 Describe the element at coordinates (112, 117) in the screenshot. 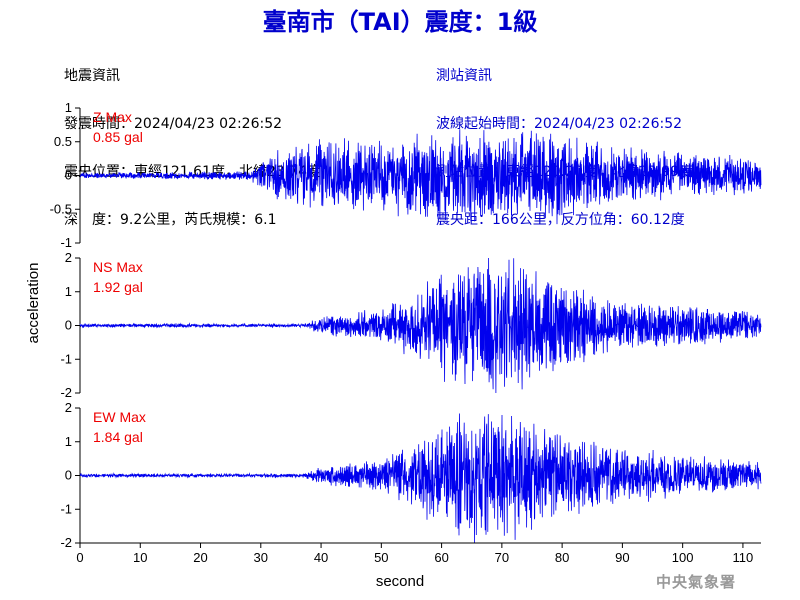

I see `max-label-z: Z Max` at that location.